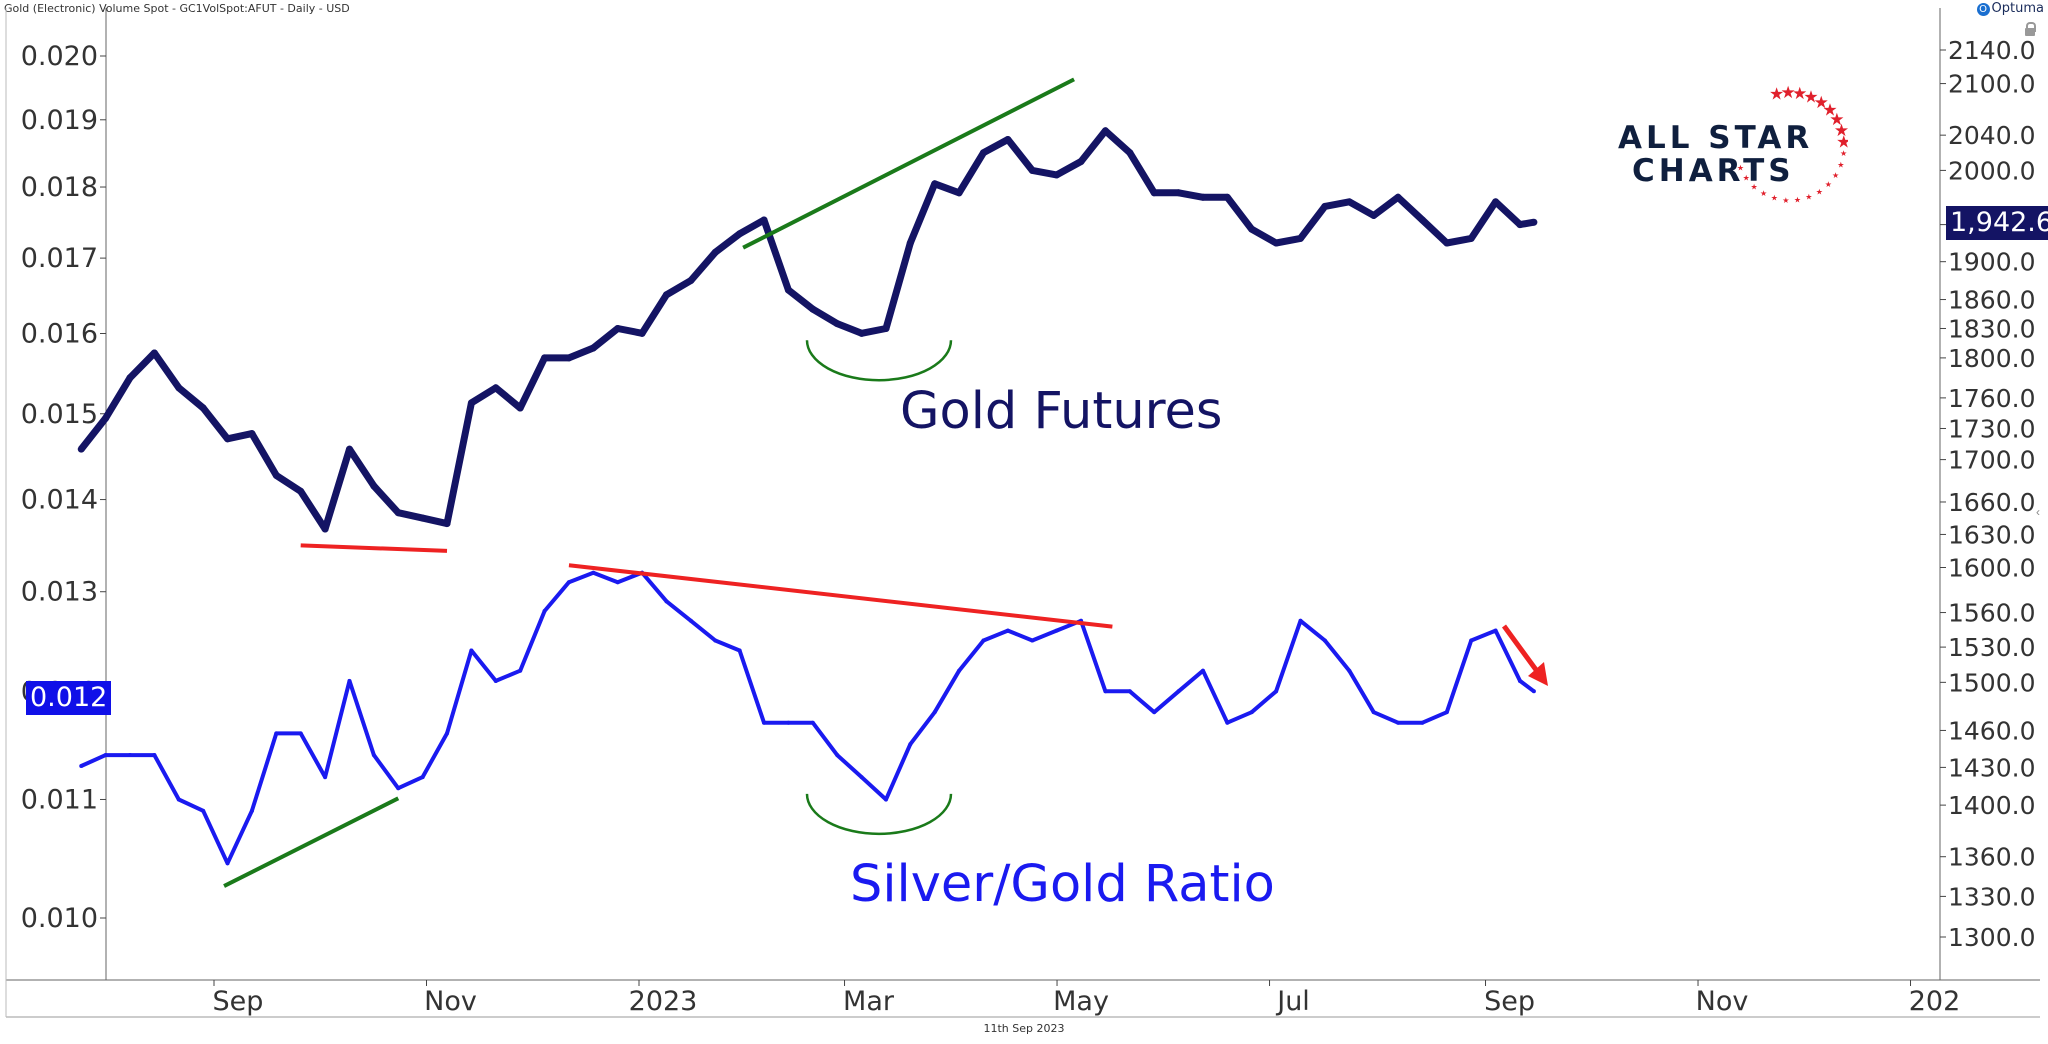  Describe the element at coordinates (59, 258) in the screenshot. I see `left-tick-label: 0.017` at that location.